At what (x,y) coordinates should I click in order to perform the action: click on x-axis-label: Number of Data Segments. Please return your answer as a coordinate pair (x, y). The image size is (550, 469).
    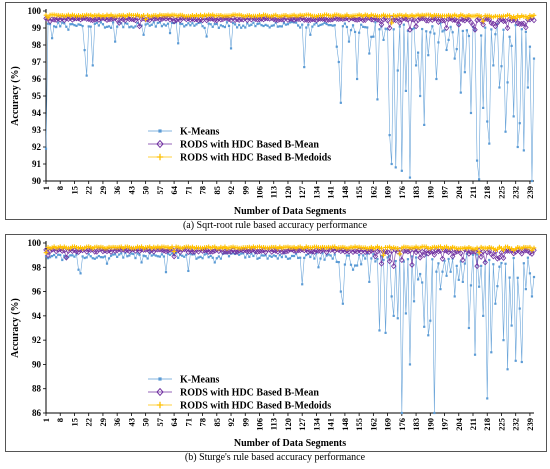
    Looking at the image, I should click on (290, 443).